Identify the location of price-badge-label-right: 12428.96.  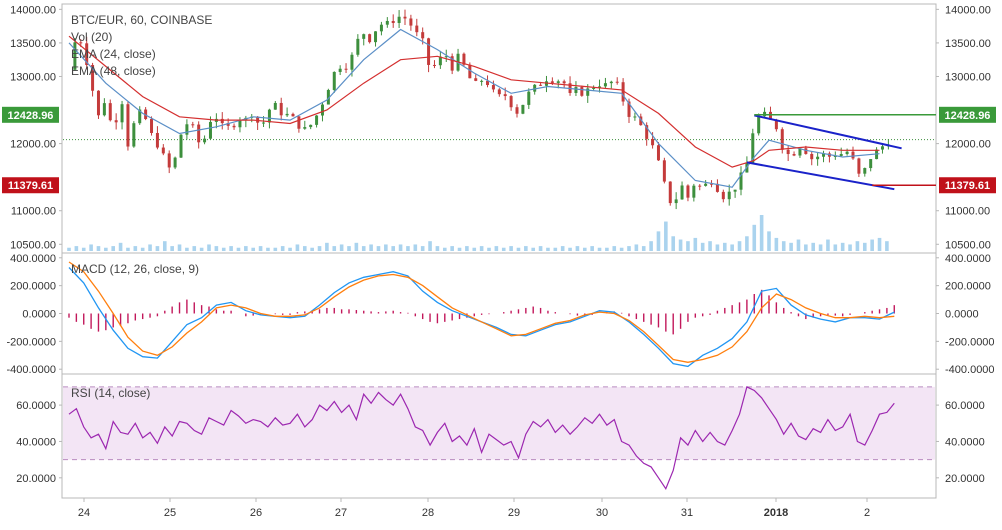
(968, 116).